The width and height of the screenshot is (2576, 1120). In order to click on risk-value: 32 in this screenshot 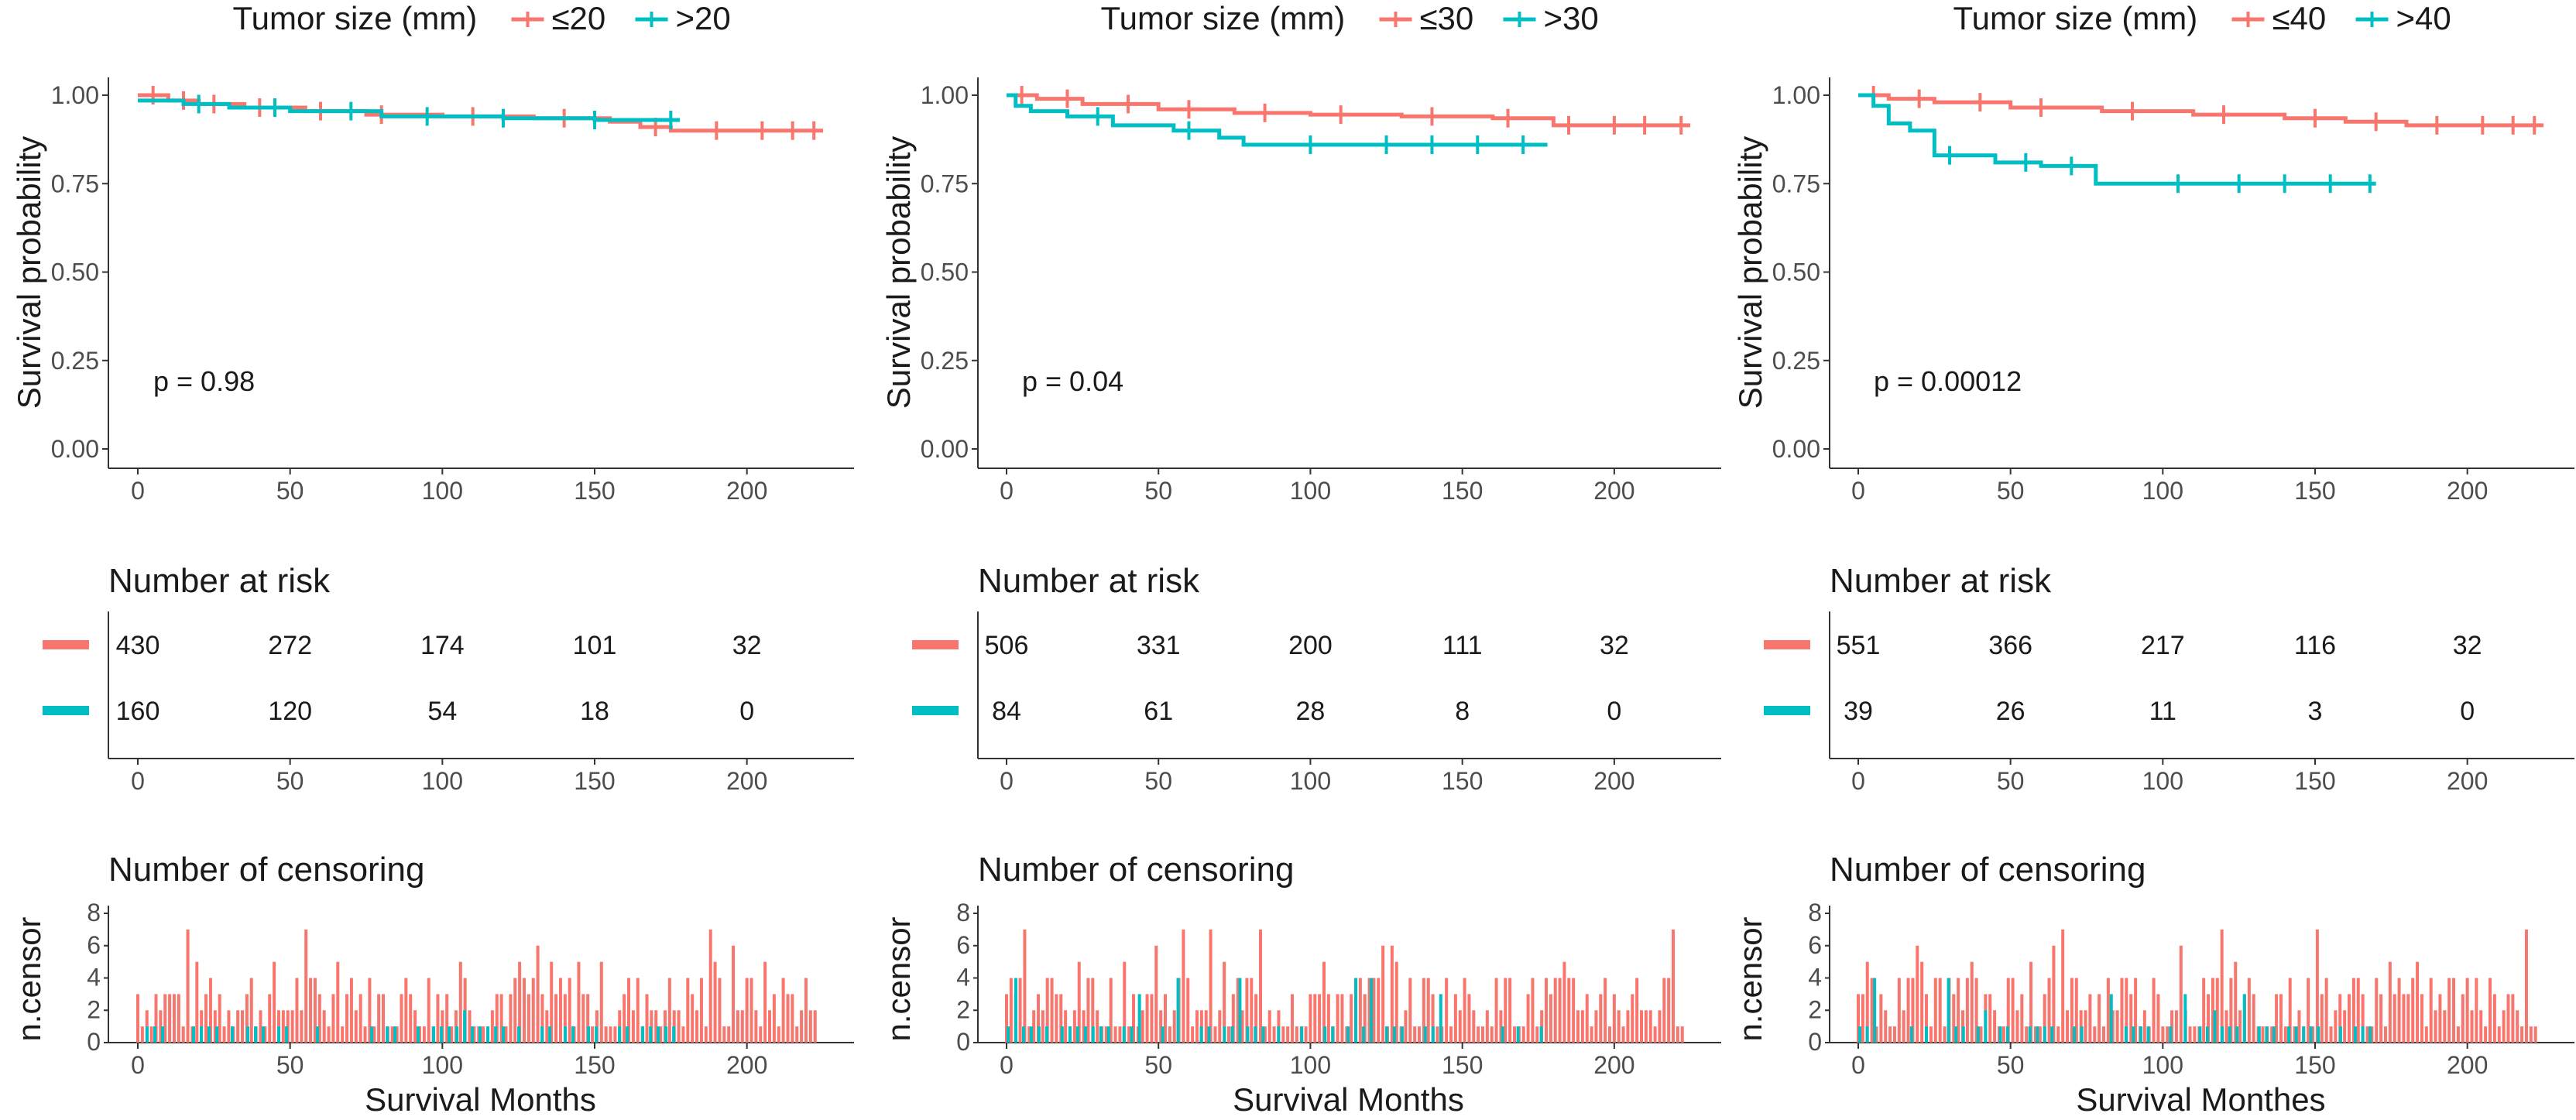, I will do `click(1614, 645)`.